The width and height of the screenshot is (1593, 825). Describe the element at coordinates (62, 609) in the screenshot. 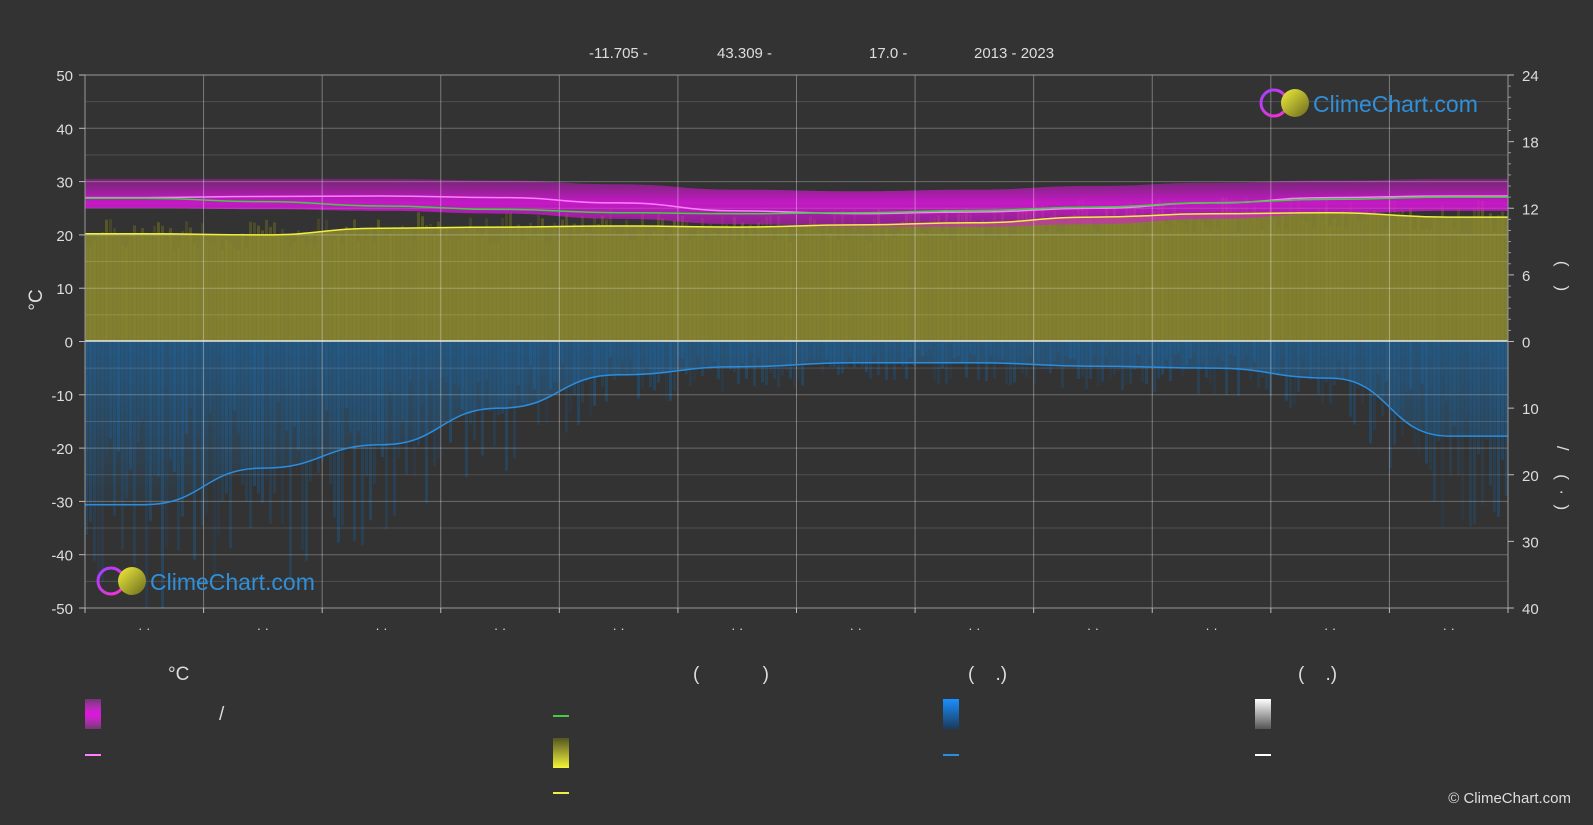

I see `y-tick-label: -50` at that location.